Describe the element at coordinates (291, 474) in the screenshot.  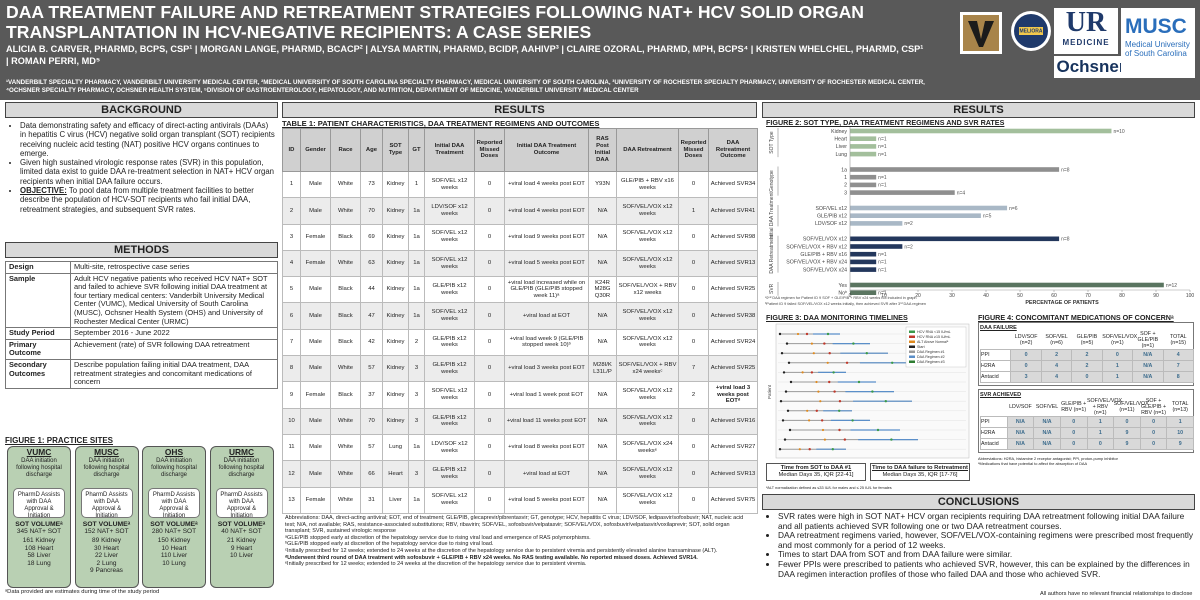
I see `table1-cell: 12` at that location.